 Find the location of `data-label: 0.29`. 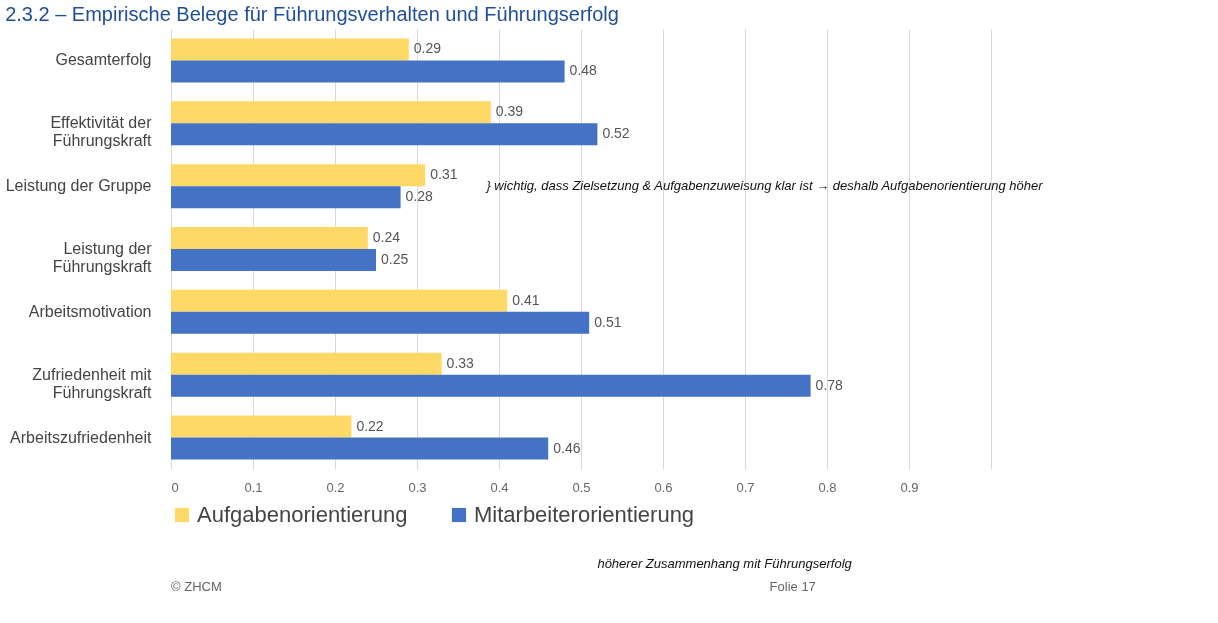

data-label: 0.29 is located at coordinates (427, 48).